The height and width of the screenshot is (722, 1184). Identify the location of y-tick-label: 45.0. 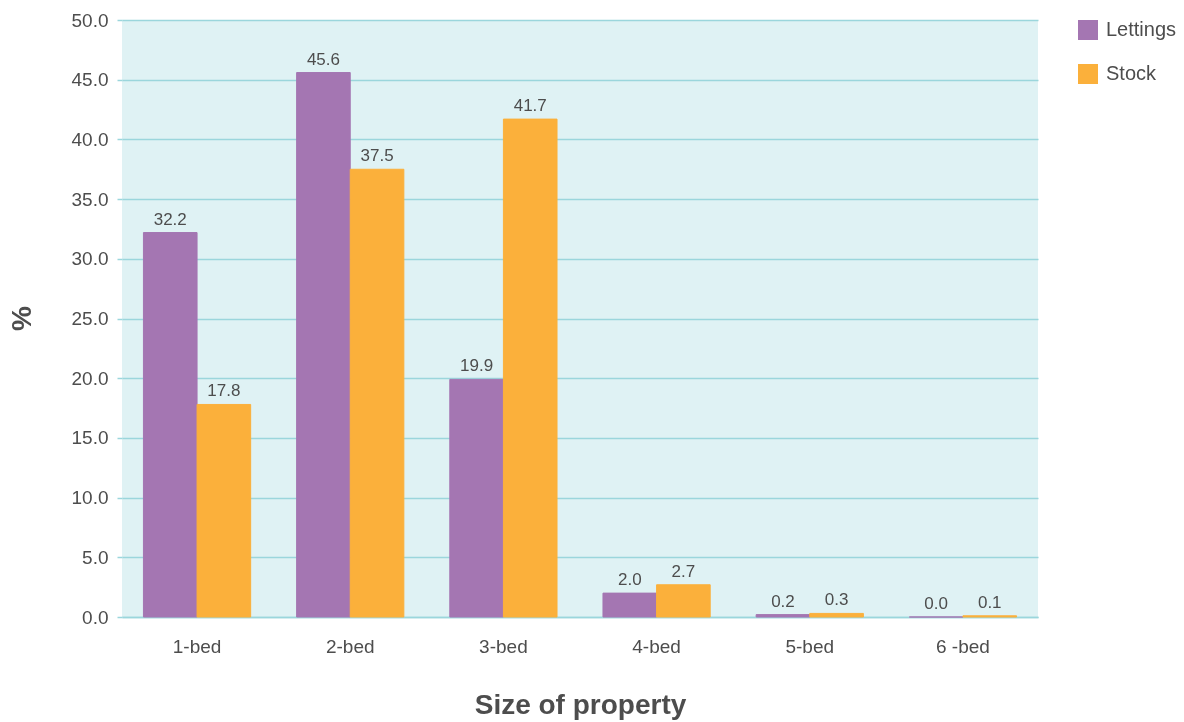
(90, 80).